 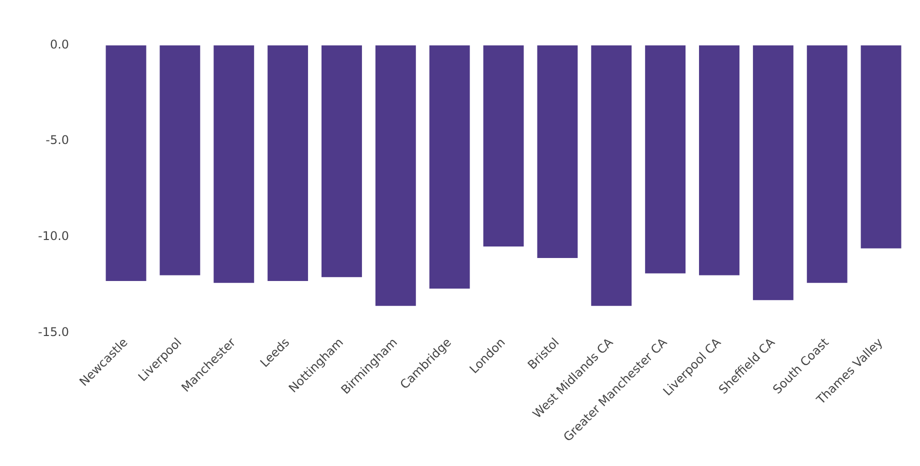 I want to click on y-tick-label: -15.0, so click(x=54, y=331).